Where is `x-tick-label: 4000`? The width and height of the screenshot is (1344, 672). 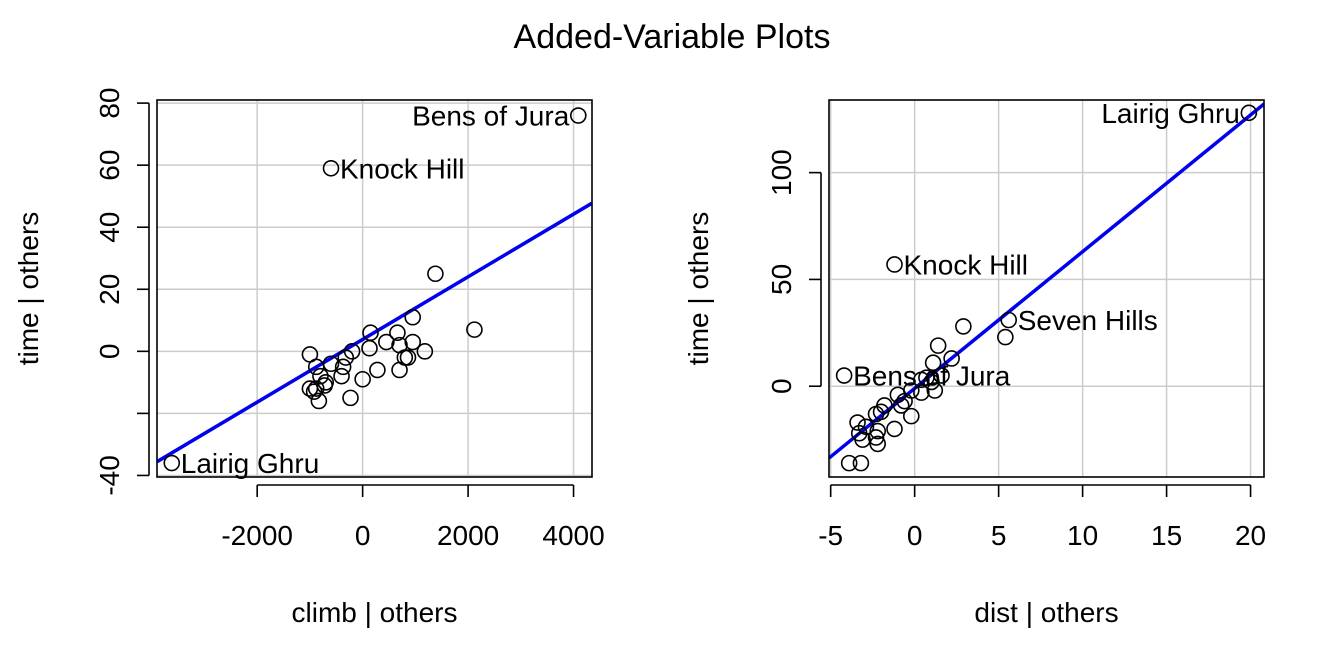 x-tick-label: 4000 is located at coordinates (573, 535).